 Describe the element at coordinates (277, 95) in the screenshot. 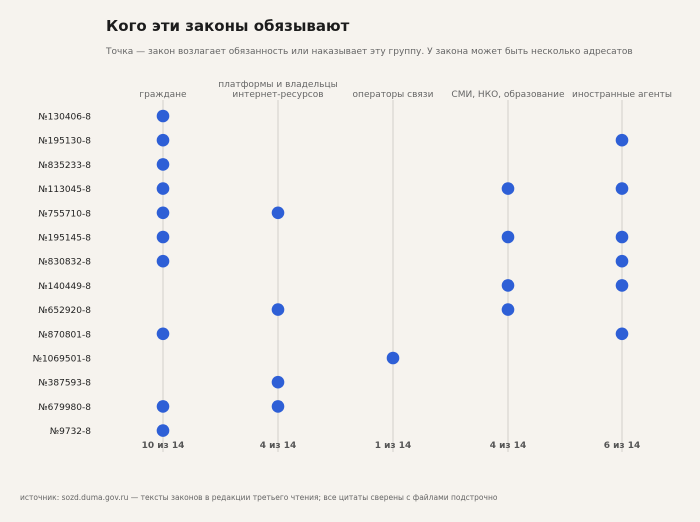

I see `column-label: интернет-ресурсов` at that location.